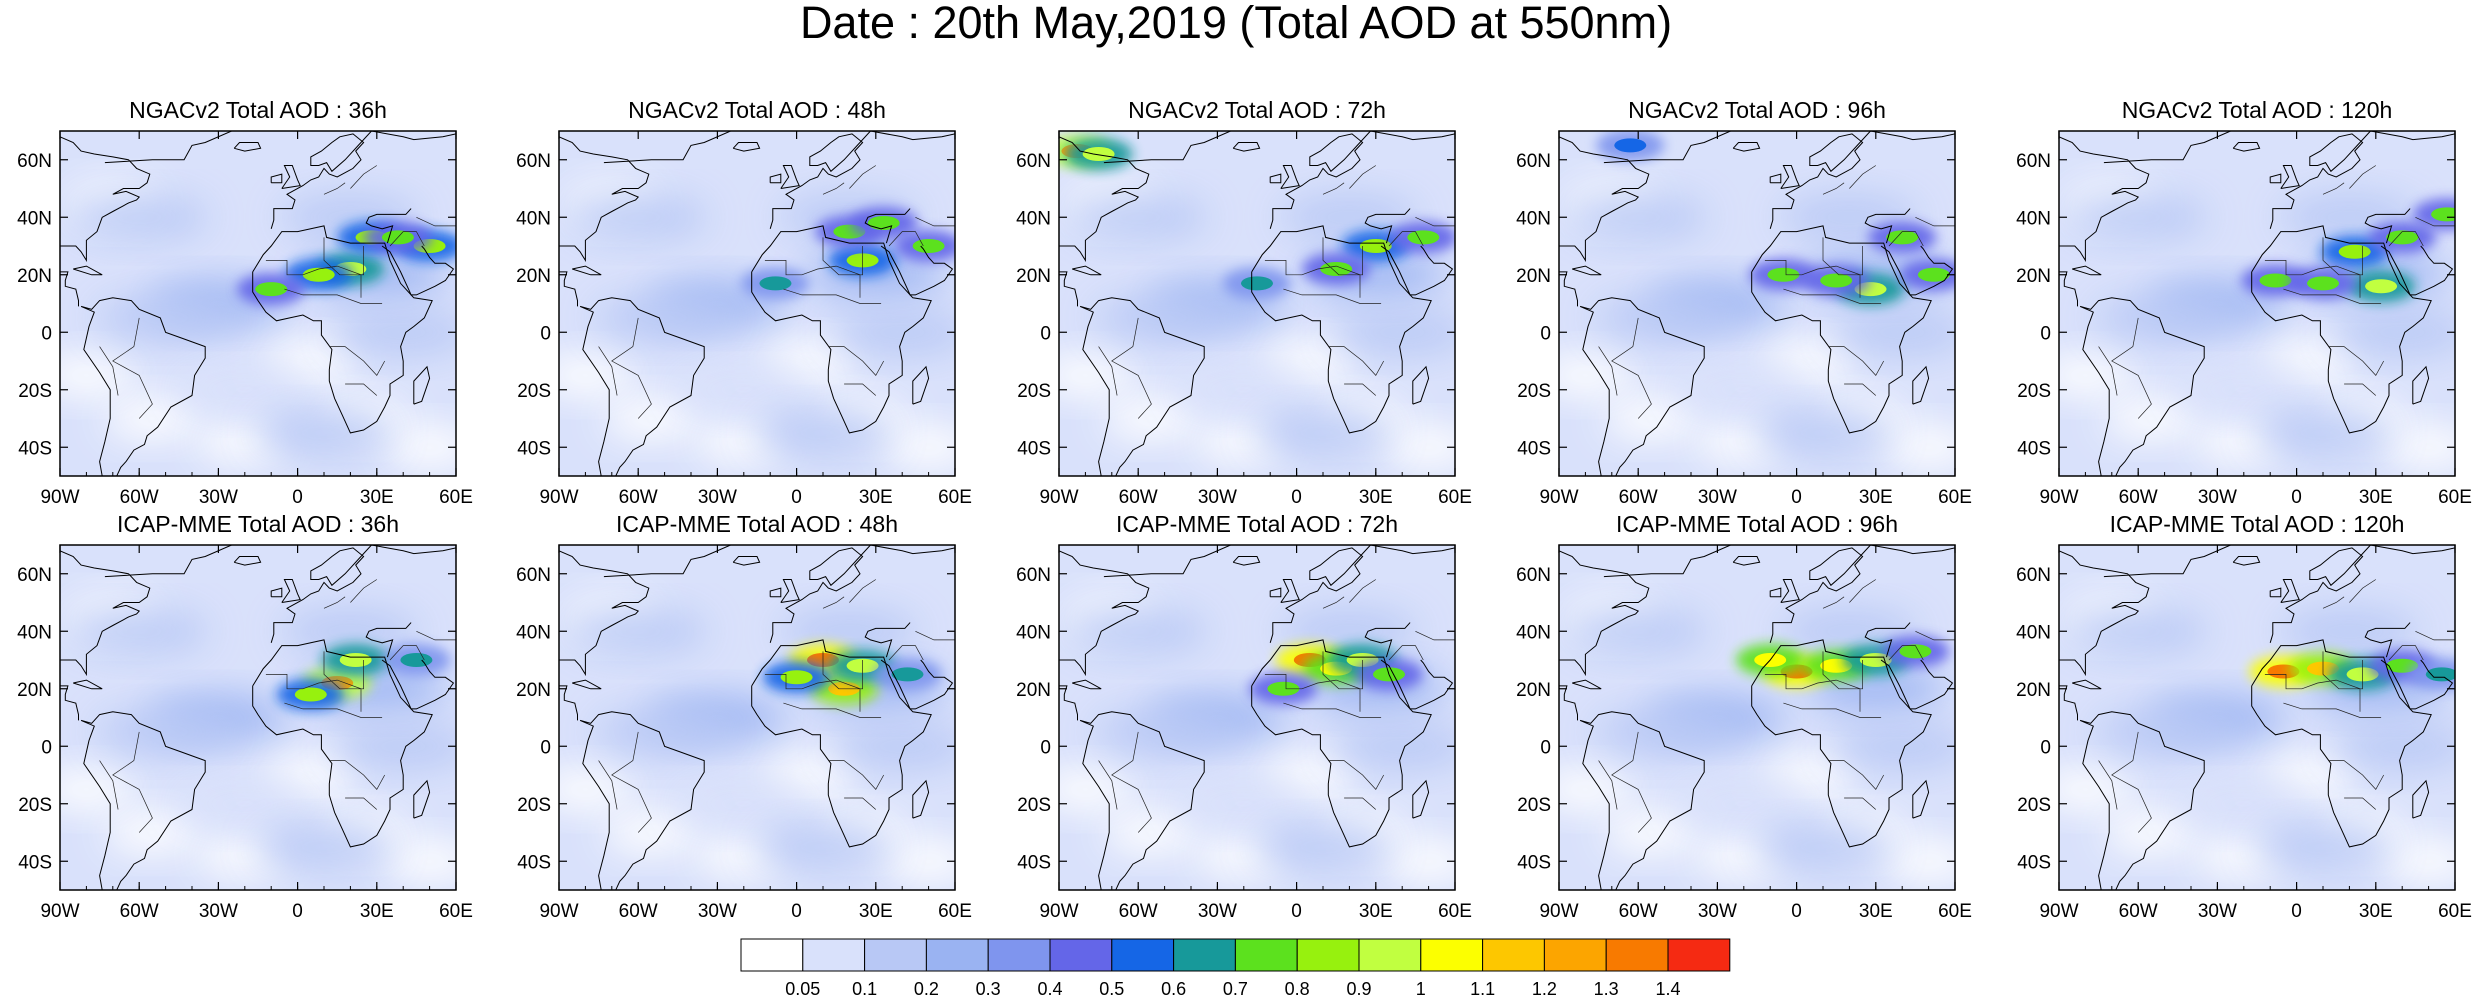  I want to click on lon-tick-label: 60E, so click(456, 497).